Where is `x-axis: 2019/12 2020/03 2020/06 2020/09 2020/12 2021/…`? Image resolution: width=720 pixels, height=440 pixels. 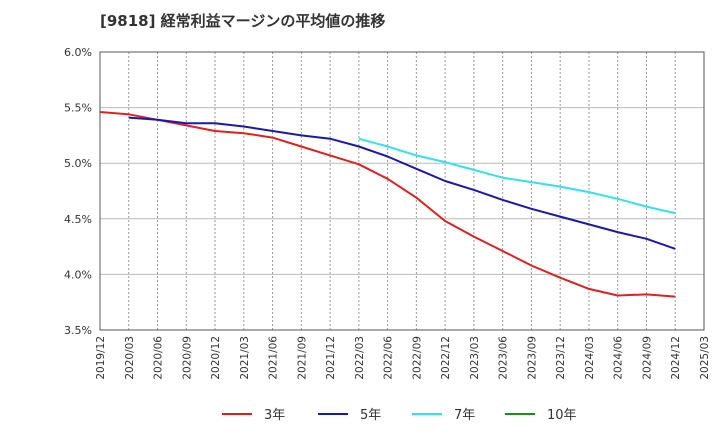 x-axis: 2019/12 2020/03 2020/06 2020/09 2020/12 2021/… is located at coordinates (403, 358).